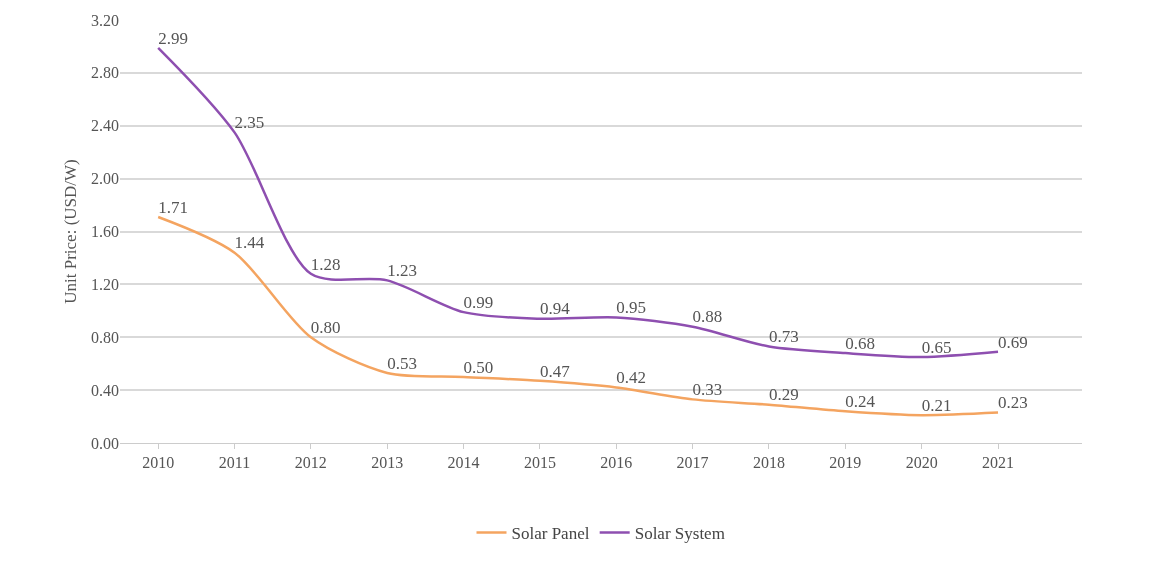 The width and height of the screenshot is (1152, 563). Describe the element at coordinates (679, 534) in the screenshot. I see `legend-label: Solar System` at that location.